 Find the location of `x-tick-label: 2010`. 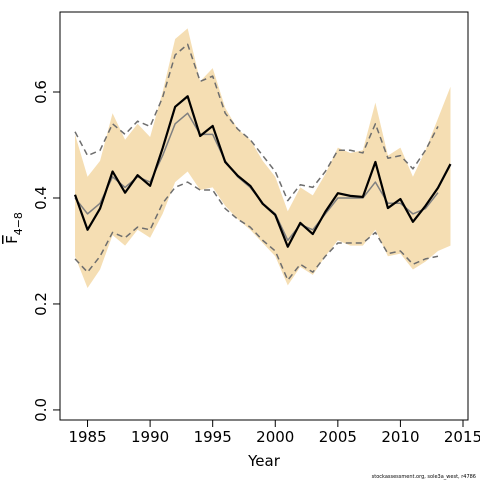

x-tick-label: 2010 is located at coordinates (400, 437).